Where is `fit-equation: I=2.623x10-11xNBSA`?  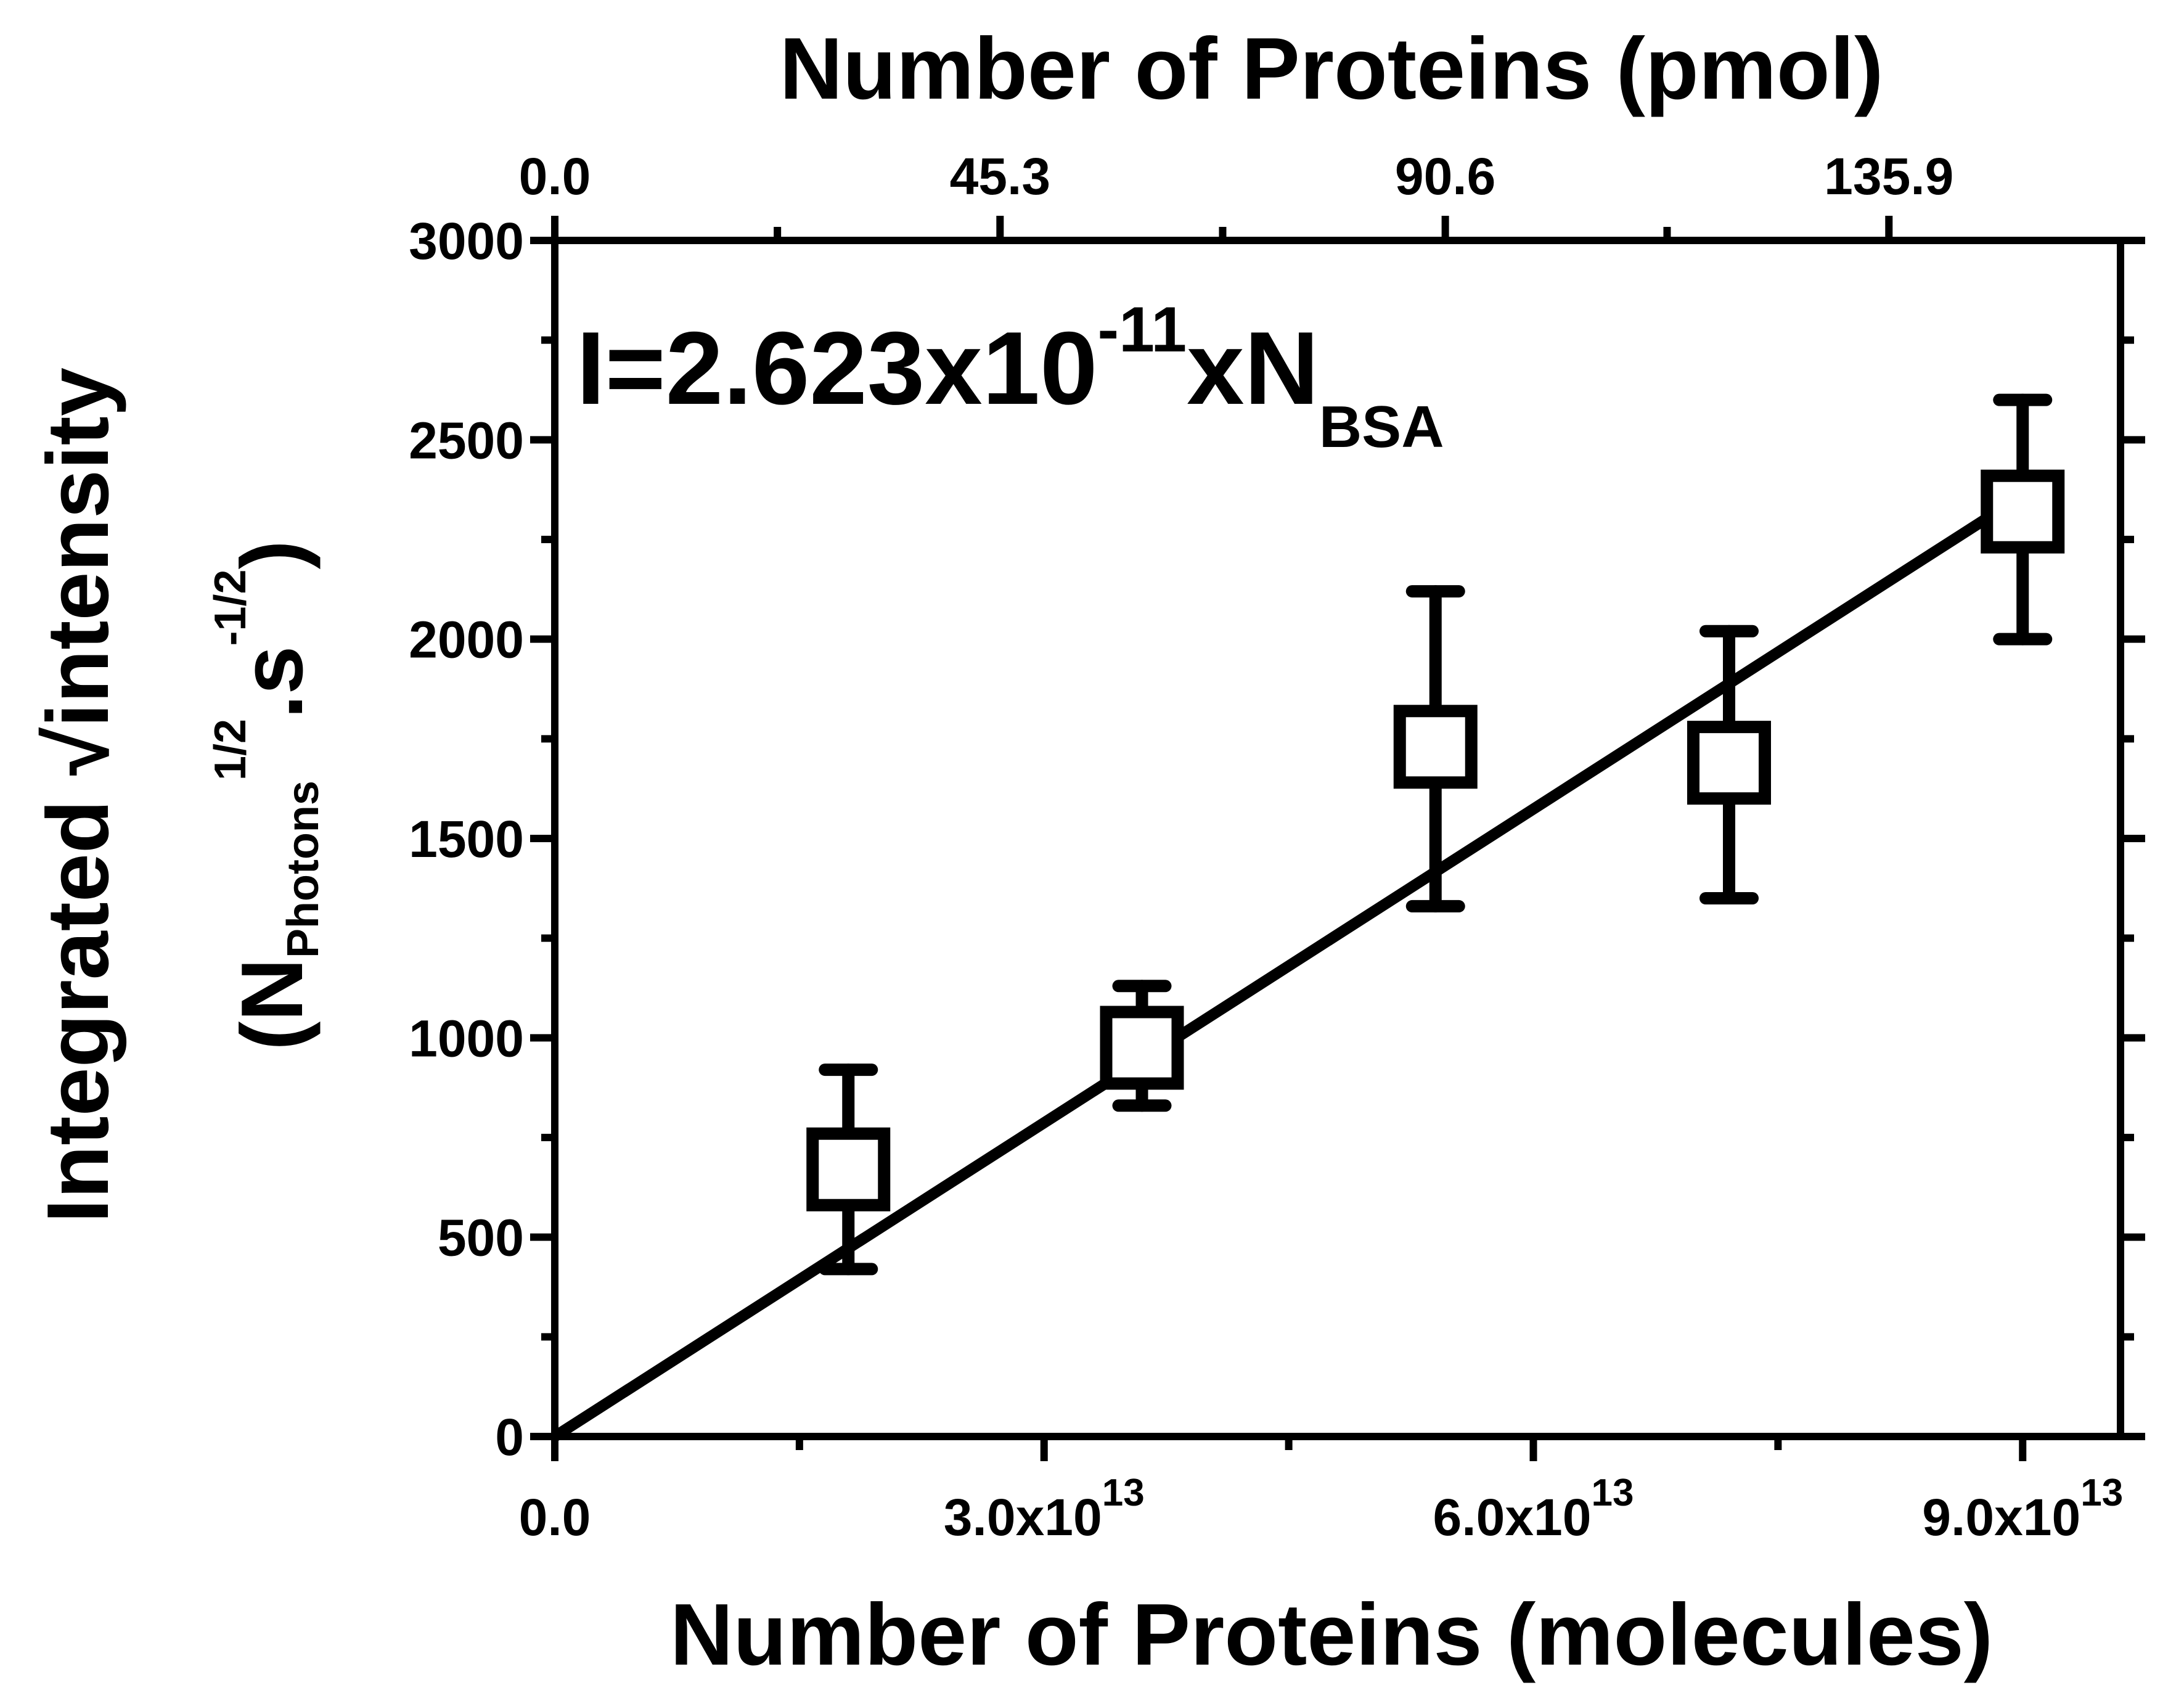 fit-equation: I=2.623x10-11xNBSA is located at coordinates (1010, 377).